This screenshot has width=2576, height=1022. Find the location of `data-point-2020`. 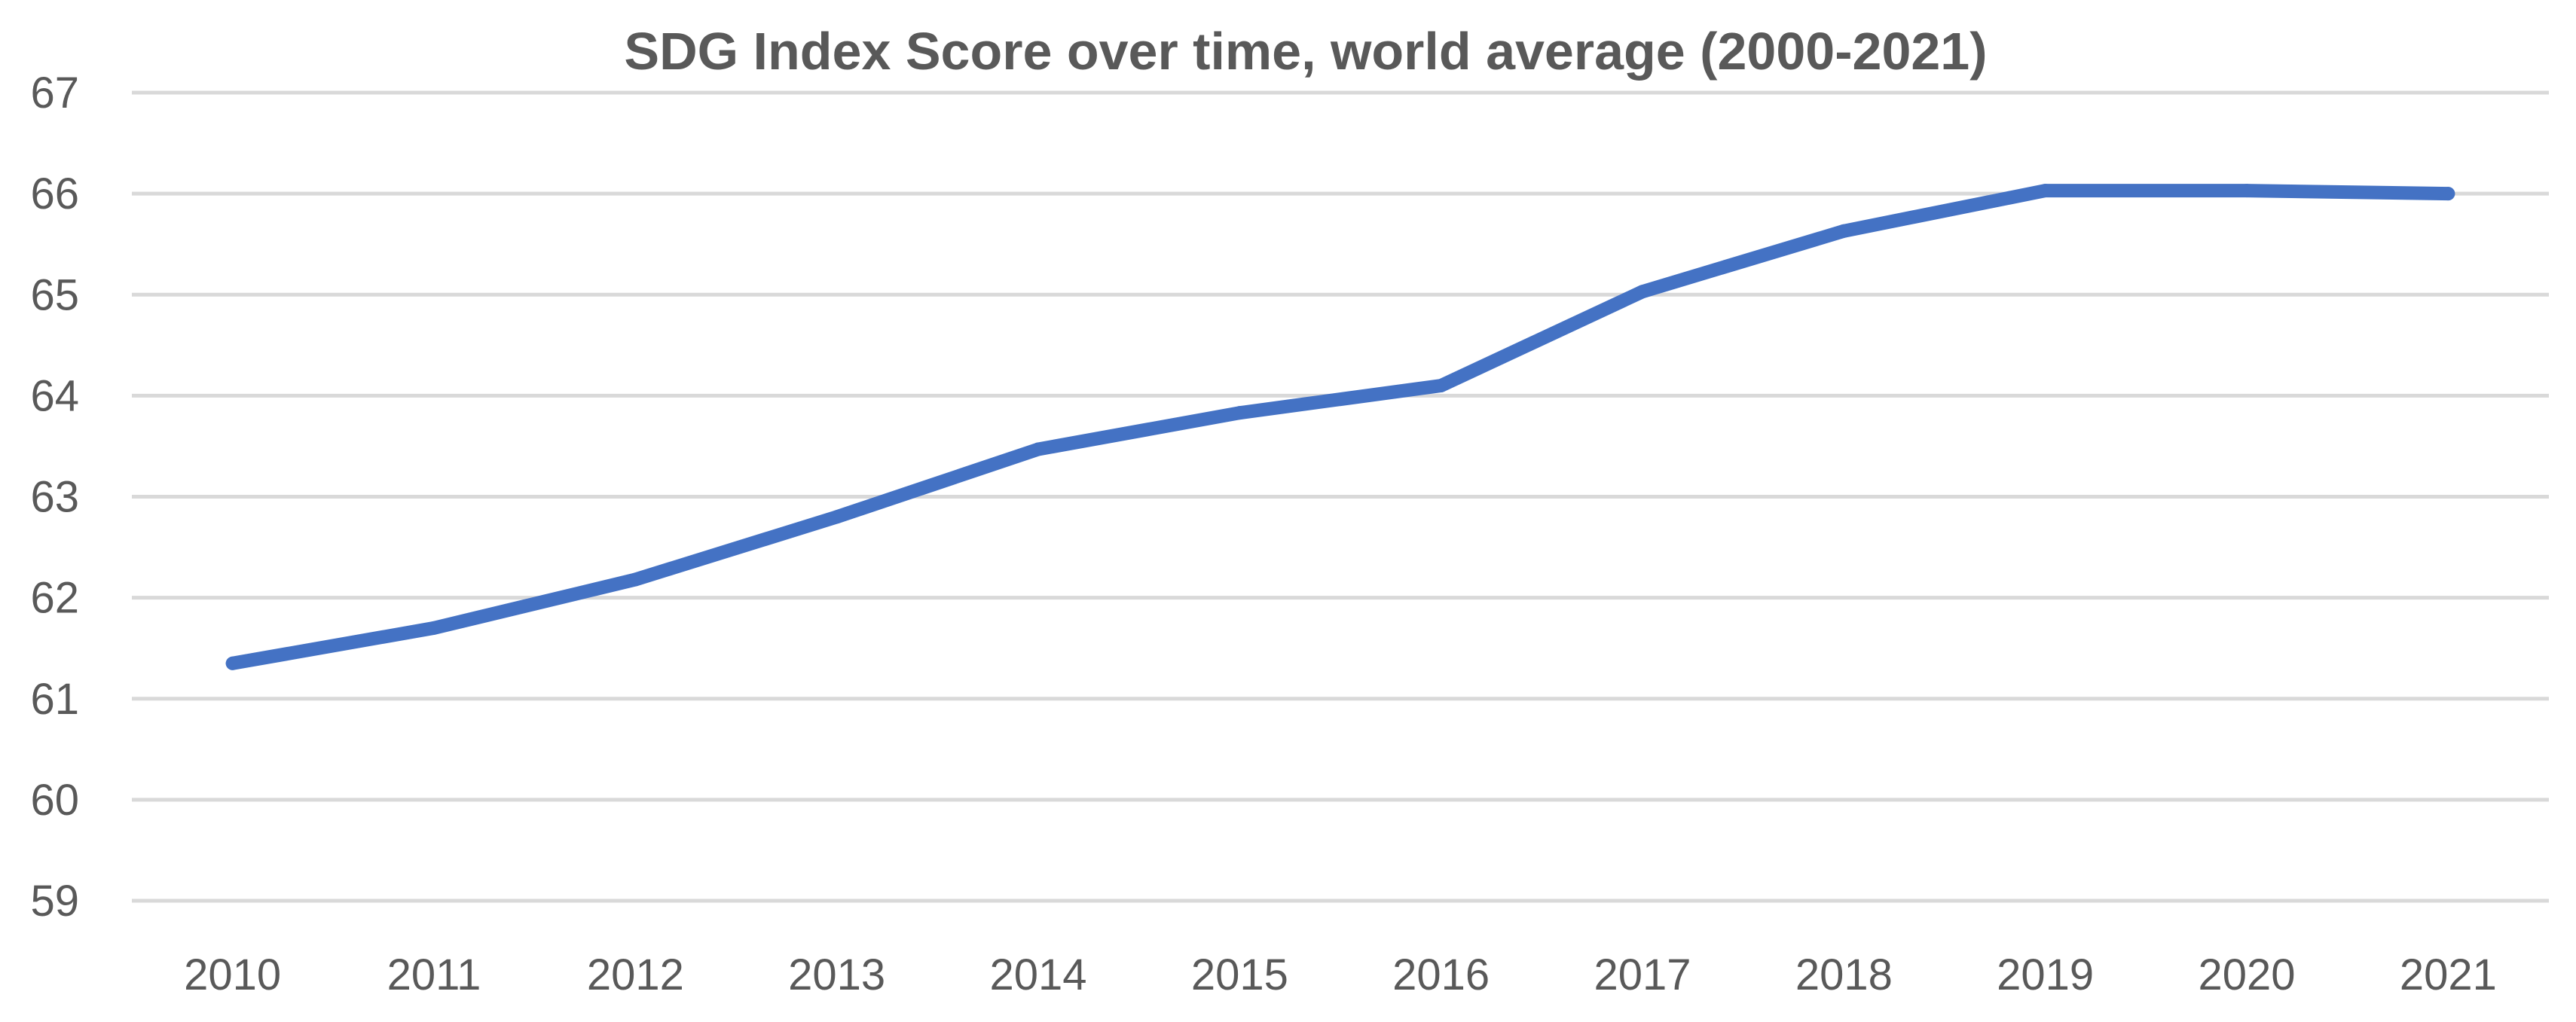

data-point-2020 is located at coordinates (2247, 191).